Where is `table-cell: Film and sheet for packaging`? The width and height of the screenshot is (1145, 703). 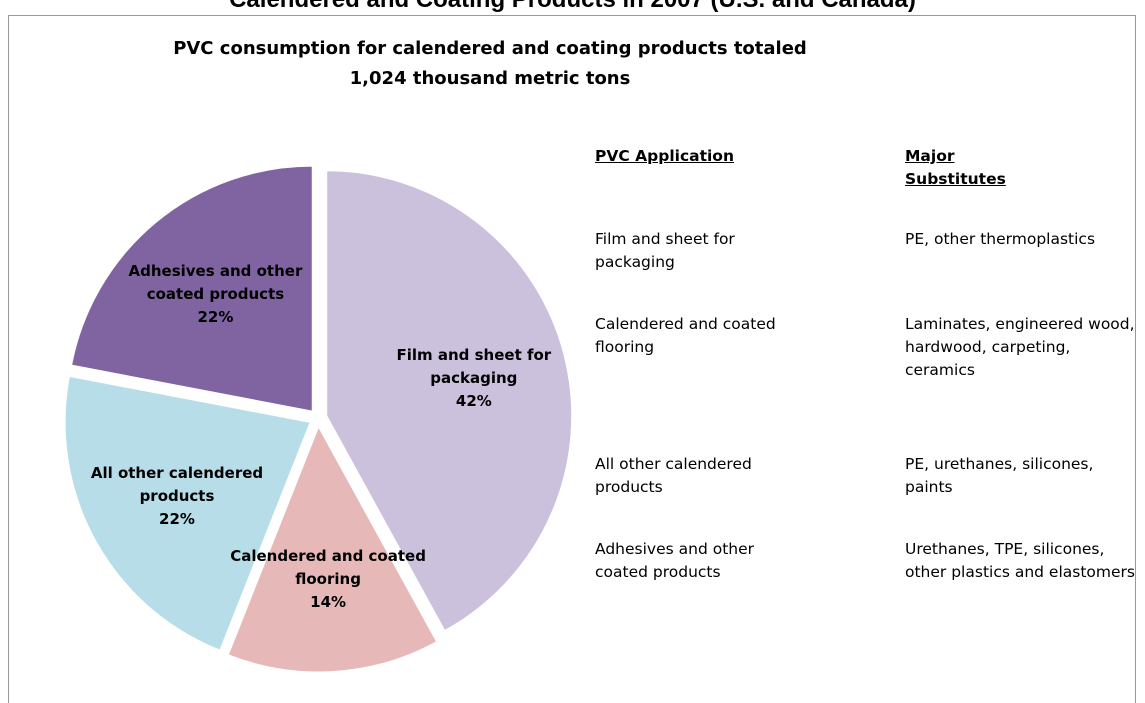
table-cell: Film and sheet for packaging is located at coordinates (665, 250).